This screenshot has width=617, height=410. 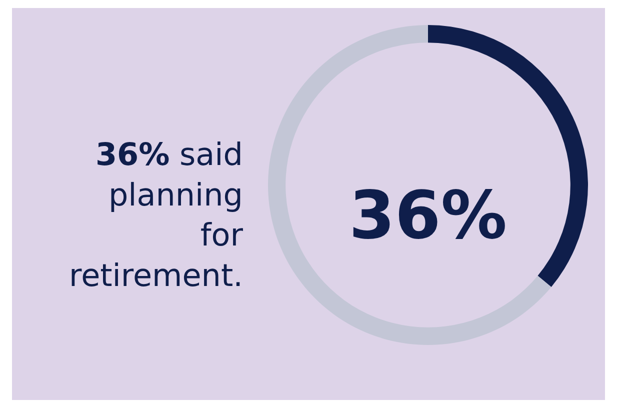 What do you see at coordinates (156, 215) in the screenshot?
I see `text: 36% said planning for retirement.` at bounding box center [156, 215].